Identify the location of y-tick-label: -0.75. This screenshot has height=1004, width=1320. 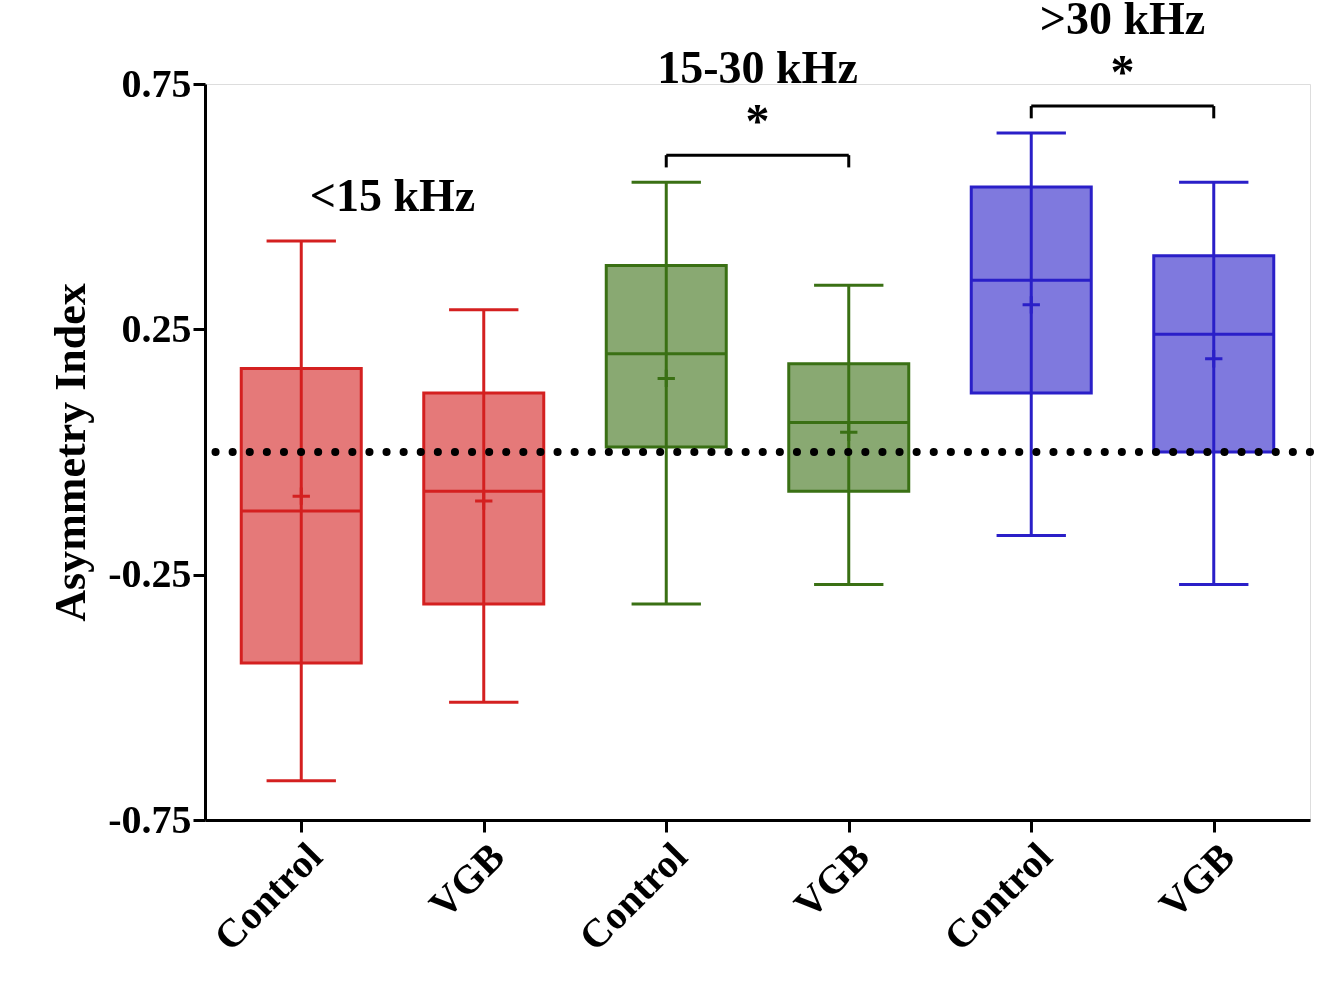
(150, 819).